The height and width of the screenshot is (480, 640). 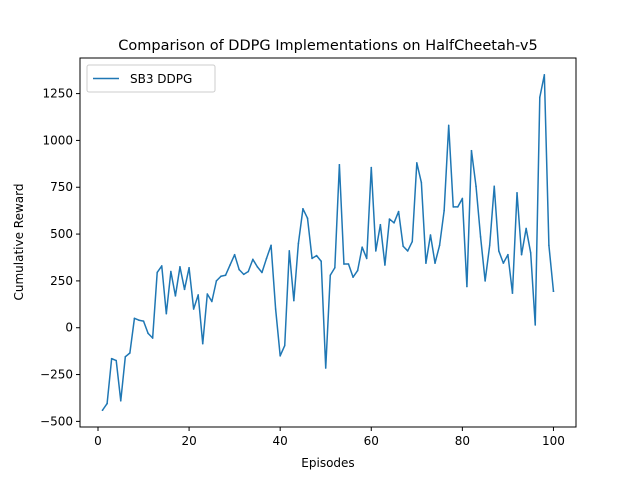 What do you see at coordinates (327, 463) in the screenshot?
I see `x-axis-label: Episodes` at bounding box center [327, 463].